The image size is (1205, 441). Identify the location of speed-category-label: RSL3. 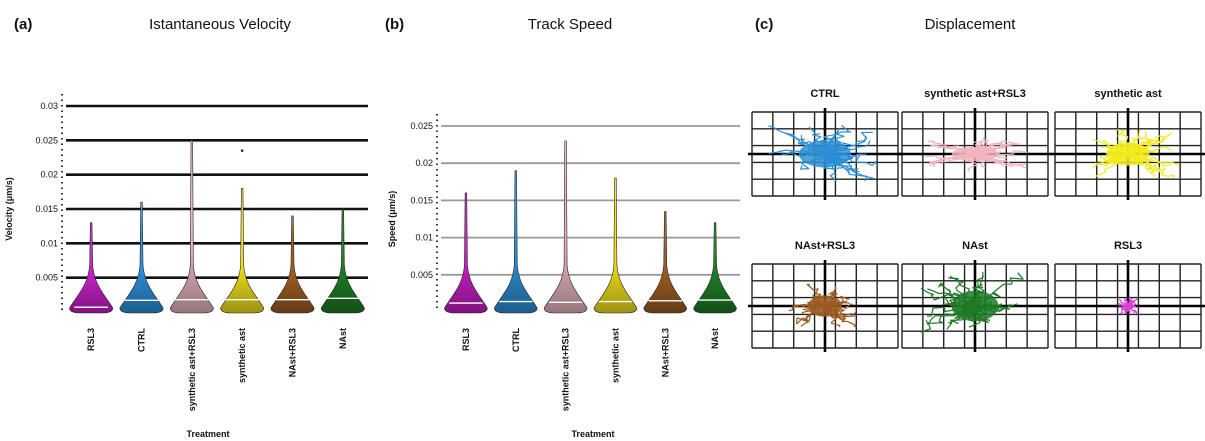
(466, 339).